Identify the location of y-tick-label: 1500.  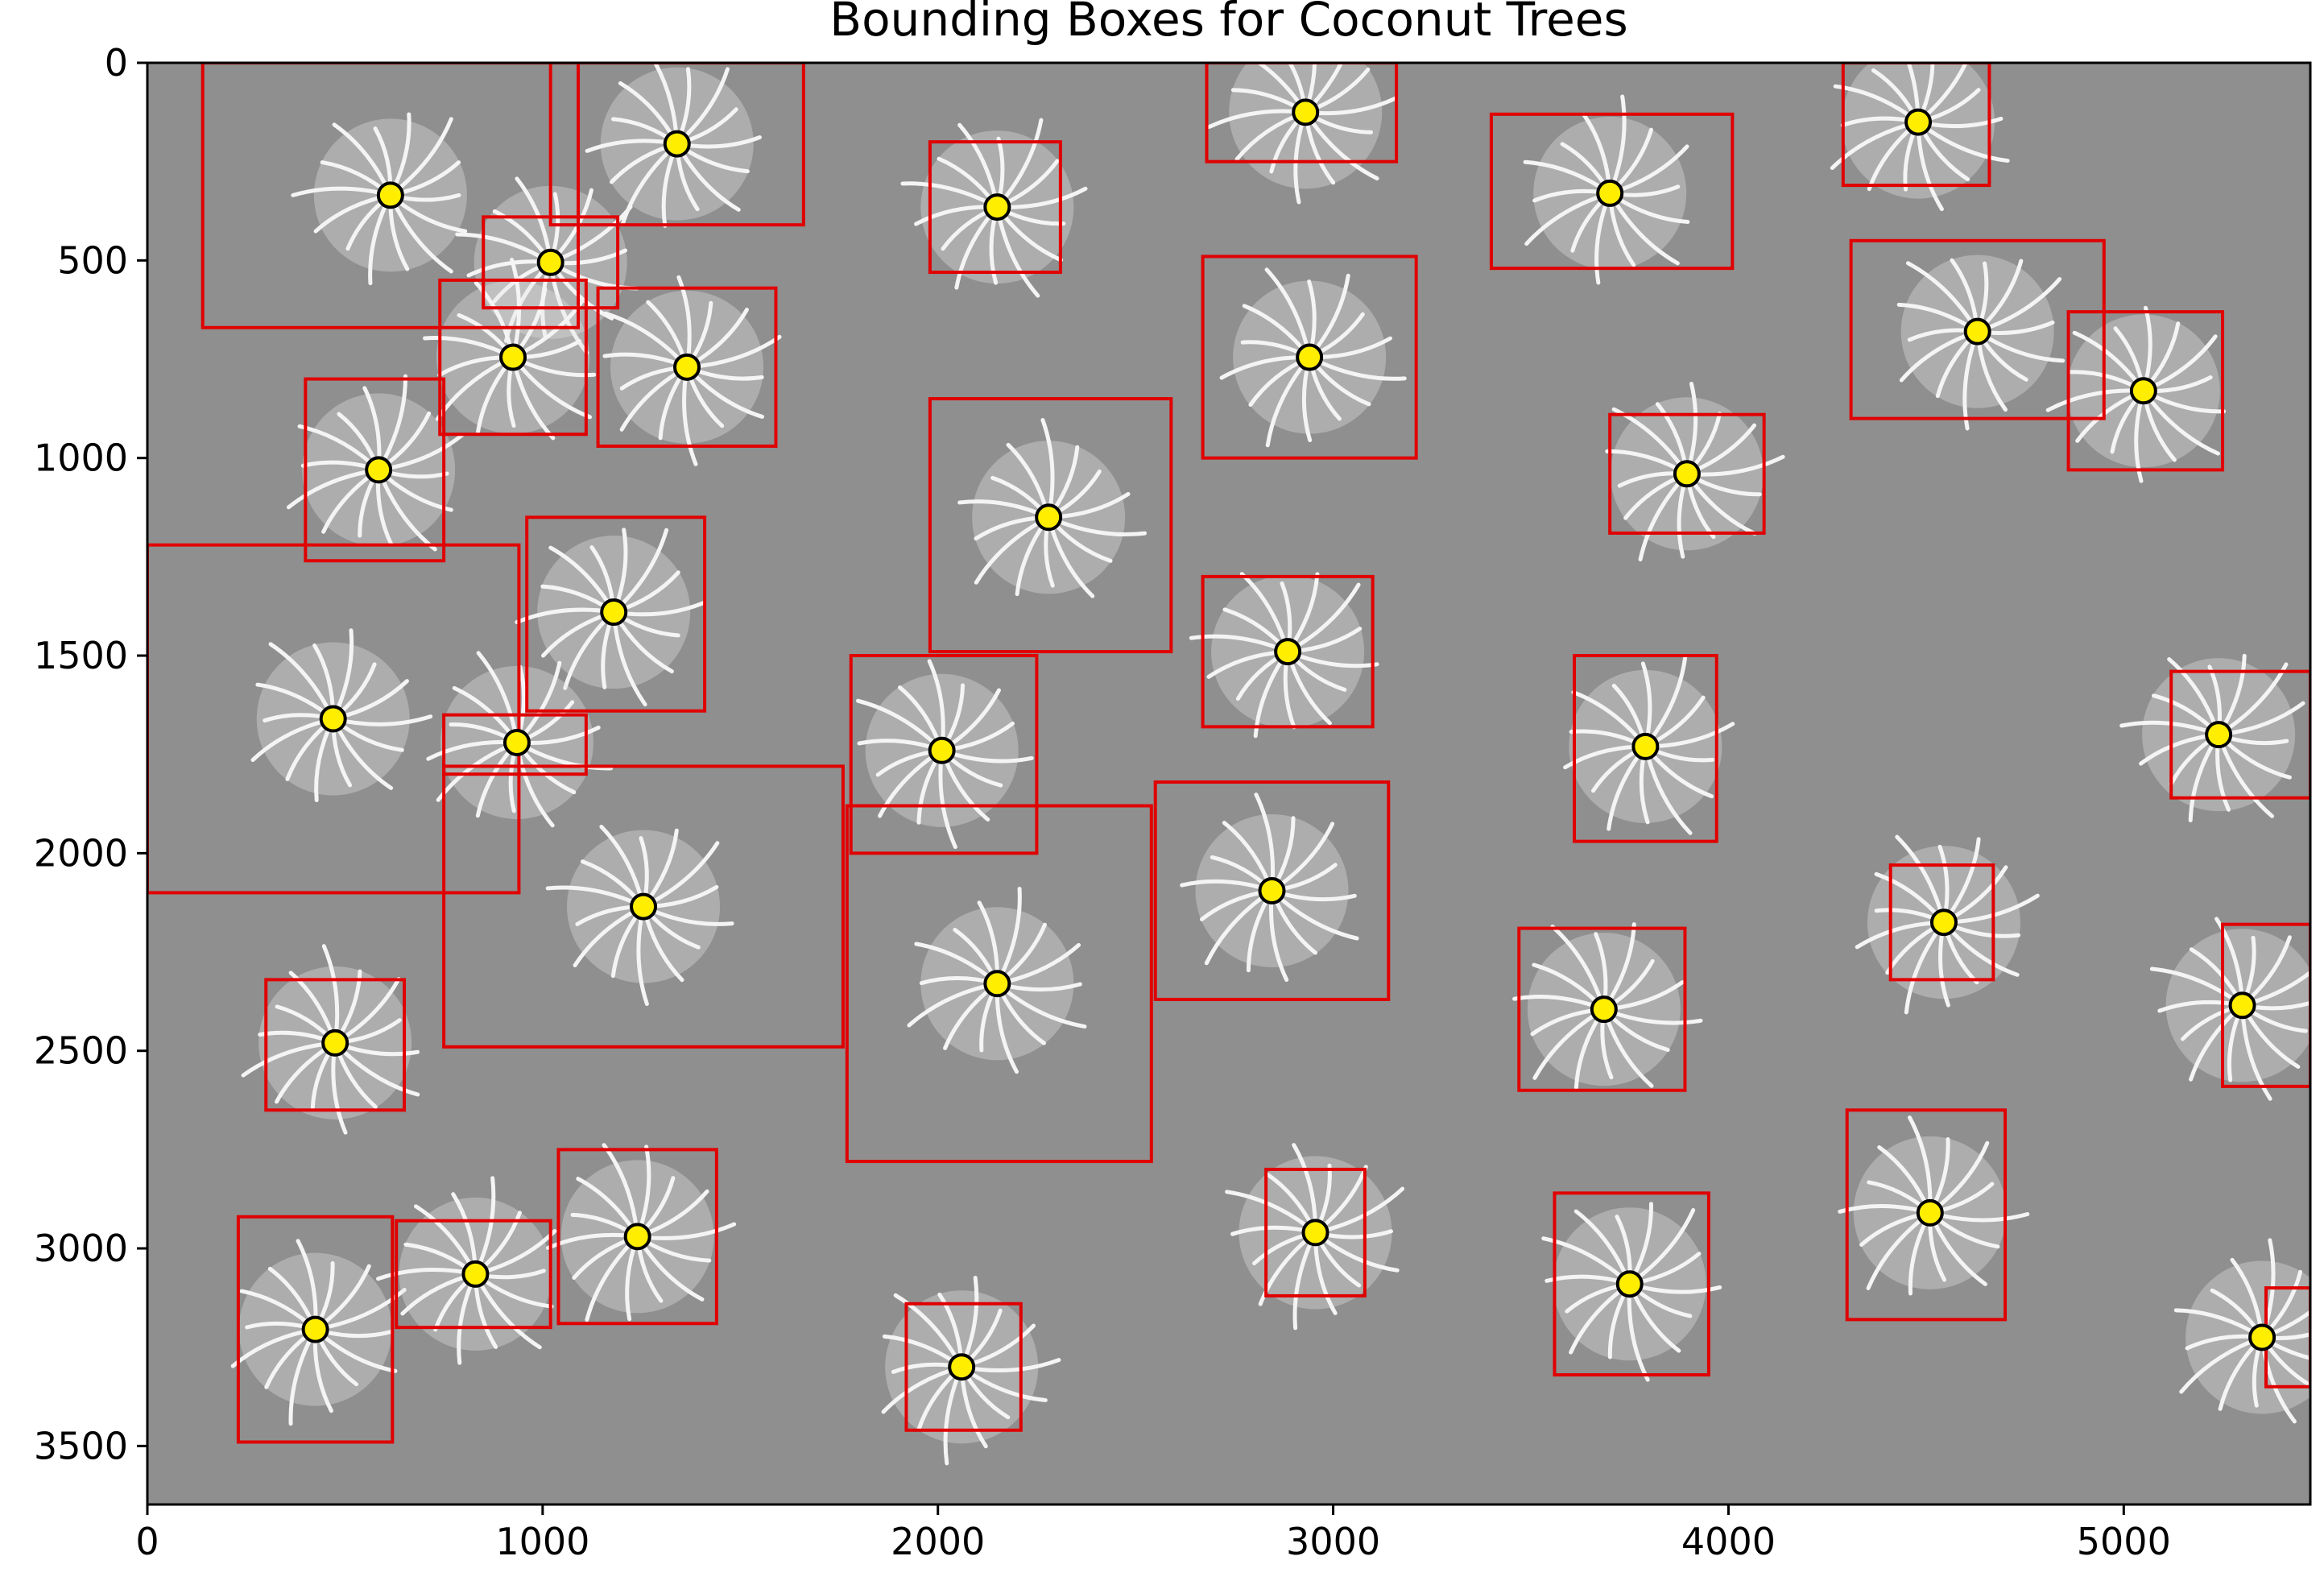
(81, 655).